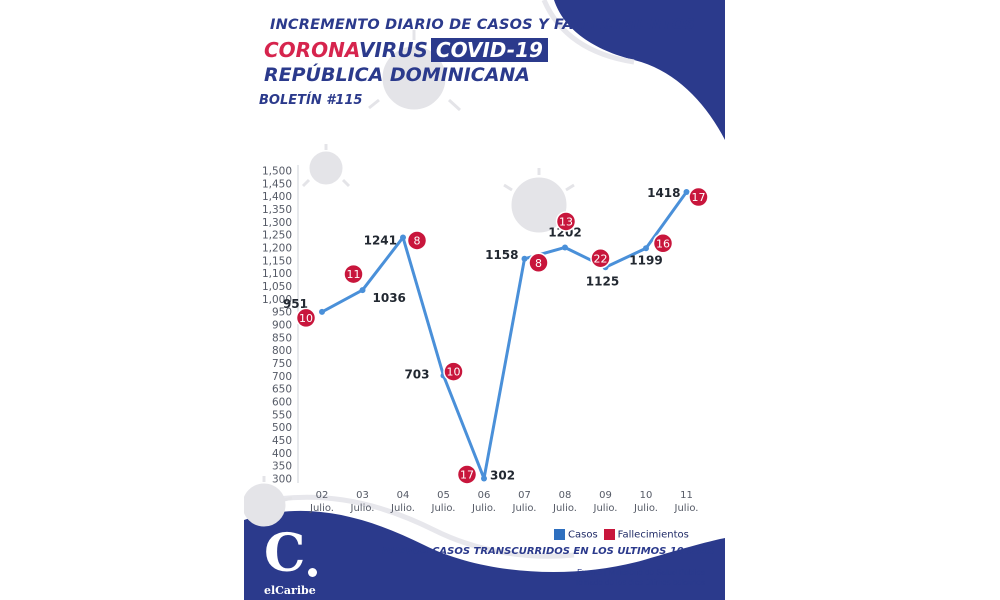 The height and width of the screenshot is (600, 1000). I want to click on data-label-casos: 1418, so click(663, 193).